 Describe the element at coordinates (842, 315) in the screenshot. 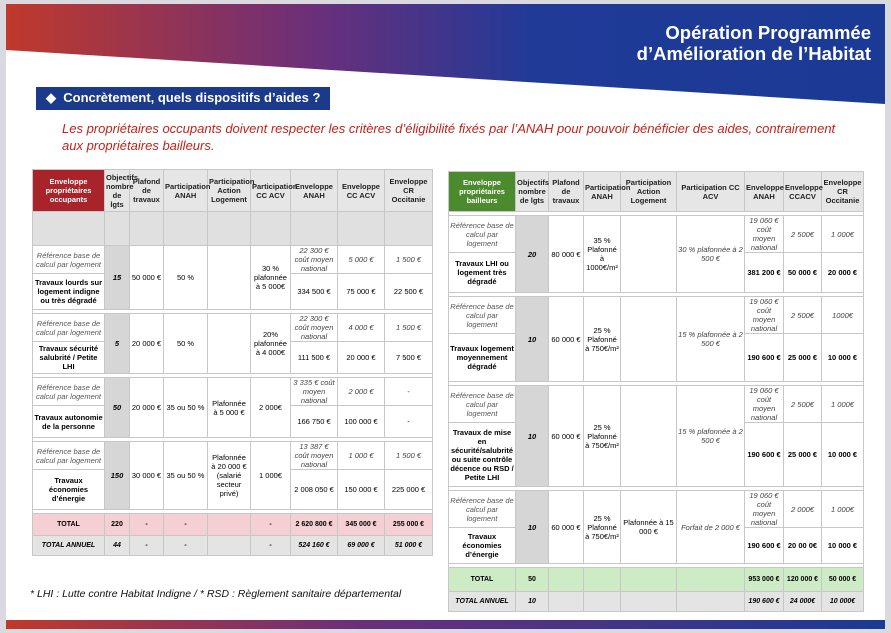

I see `ref-cr-cell: 1000€` at that location.